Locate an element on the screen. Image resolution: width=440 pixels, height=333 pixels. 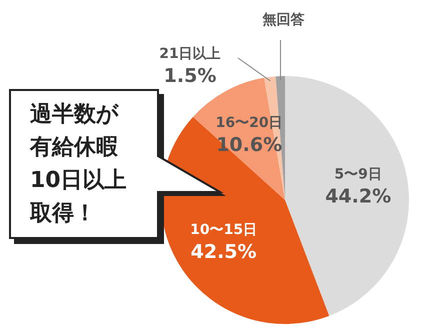
data-label: 44.2% is located at coordinates (358, 197).